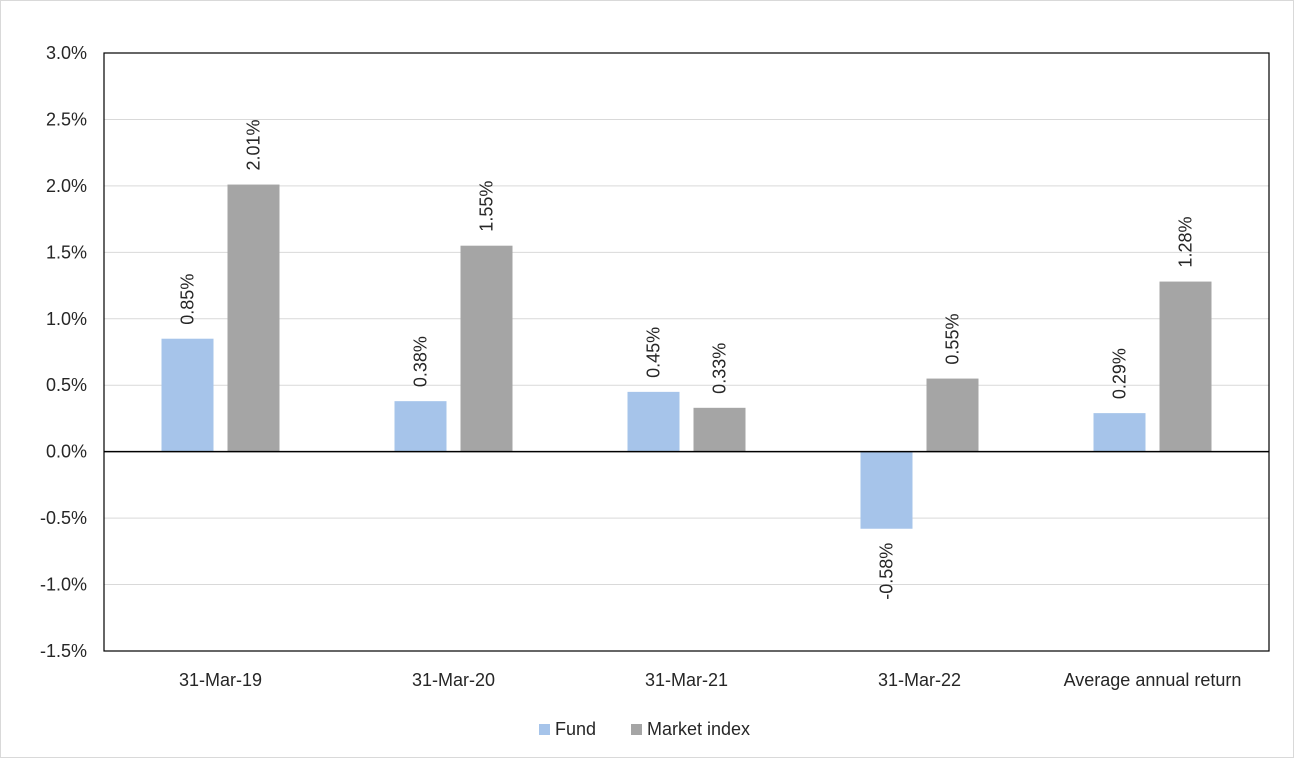 The height and width of the screenshot is (759, 1294). What do you see at coordinates (66, 186) in the screenshot?
I see `y-tick-label: 2.0%` at bounding box center [66, 186].